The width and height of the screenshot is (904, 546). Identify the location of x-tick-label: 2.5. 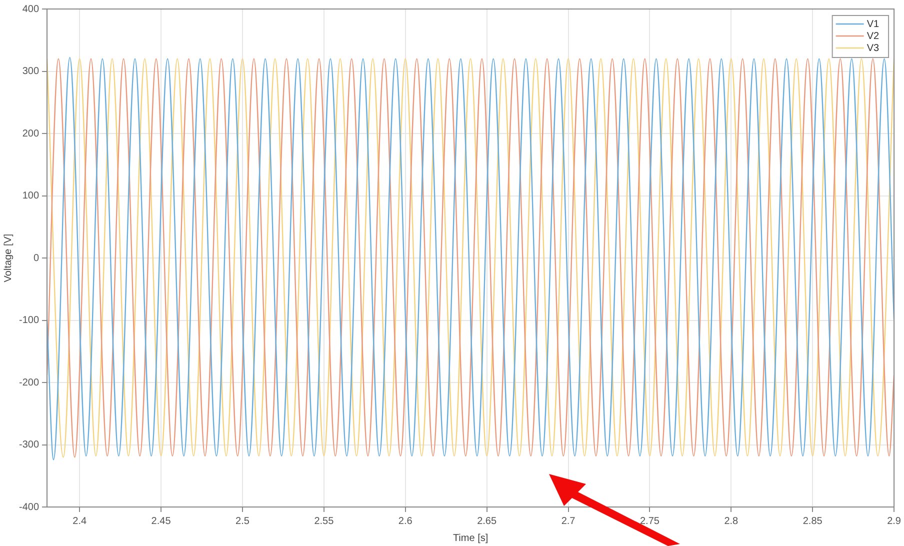
(243, 521).